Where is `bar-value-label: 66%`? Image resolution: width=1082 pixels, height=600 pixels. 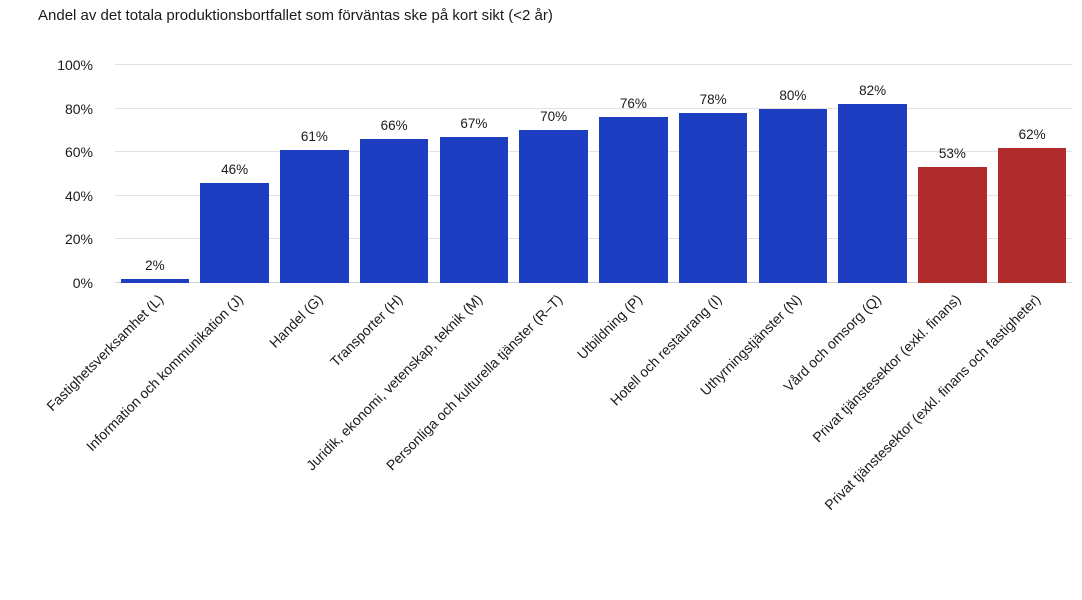 bar-value-label: 66% is located at coordinates (394, 126).